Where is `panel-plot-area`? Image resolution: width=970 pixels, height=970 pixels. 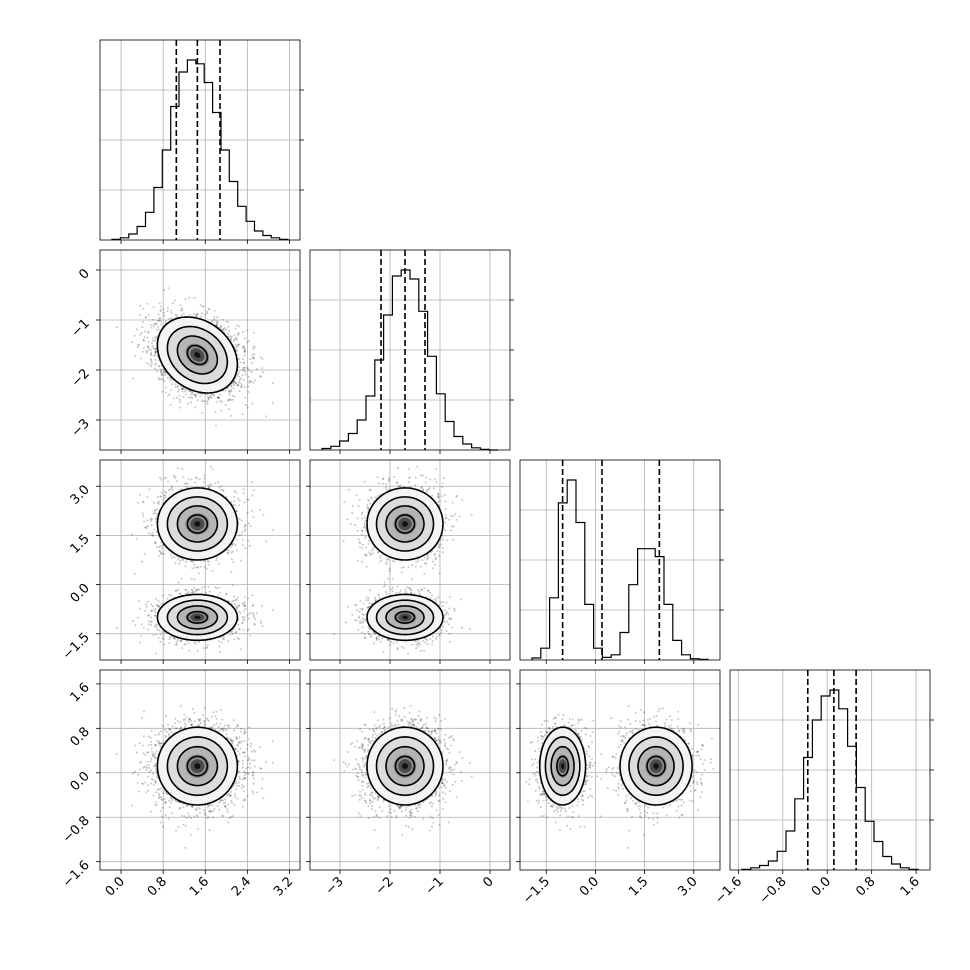 panel-plot-area is located at coordinates (194, 560).